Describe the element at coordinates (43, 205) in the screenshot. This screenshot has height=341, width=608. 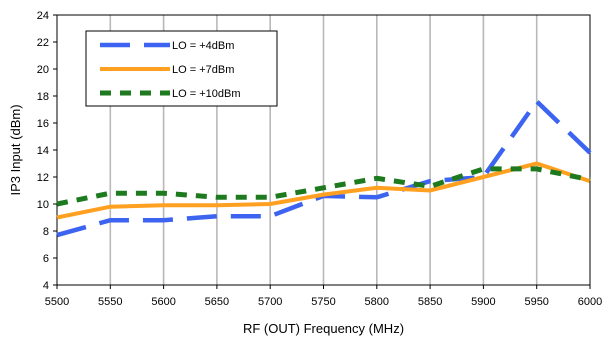
I see `y-tick-label: 10` at that location.